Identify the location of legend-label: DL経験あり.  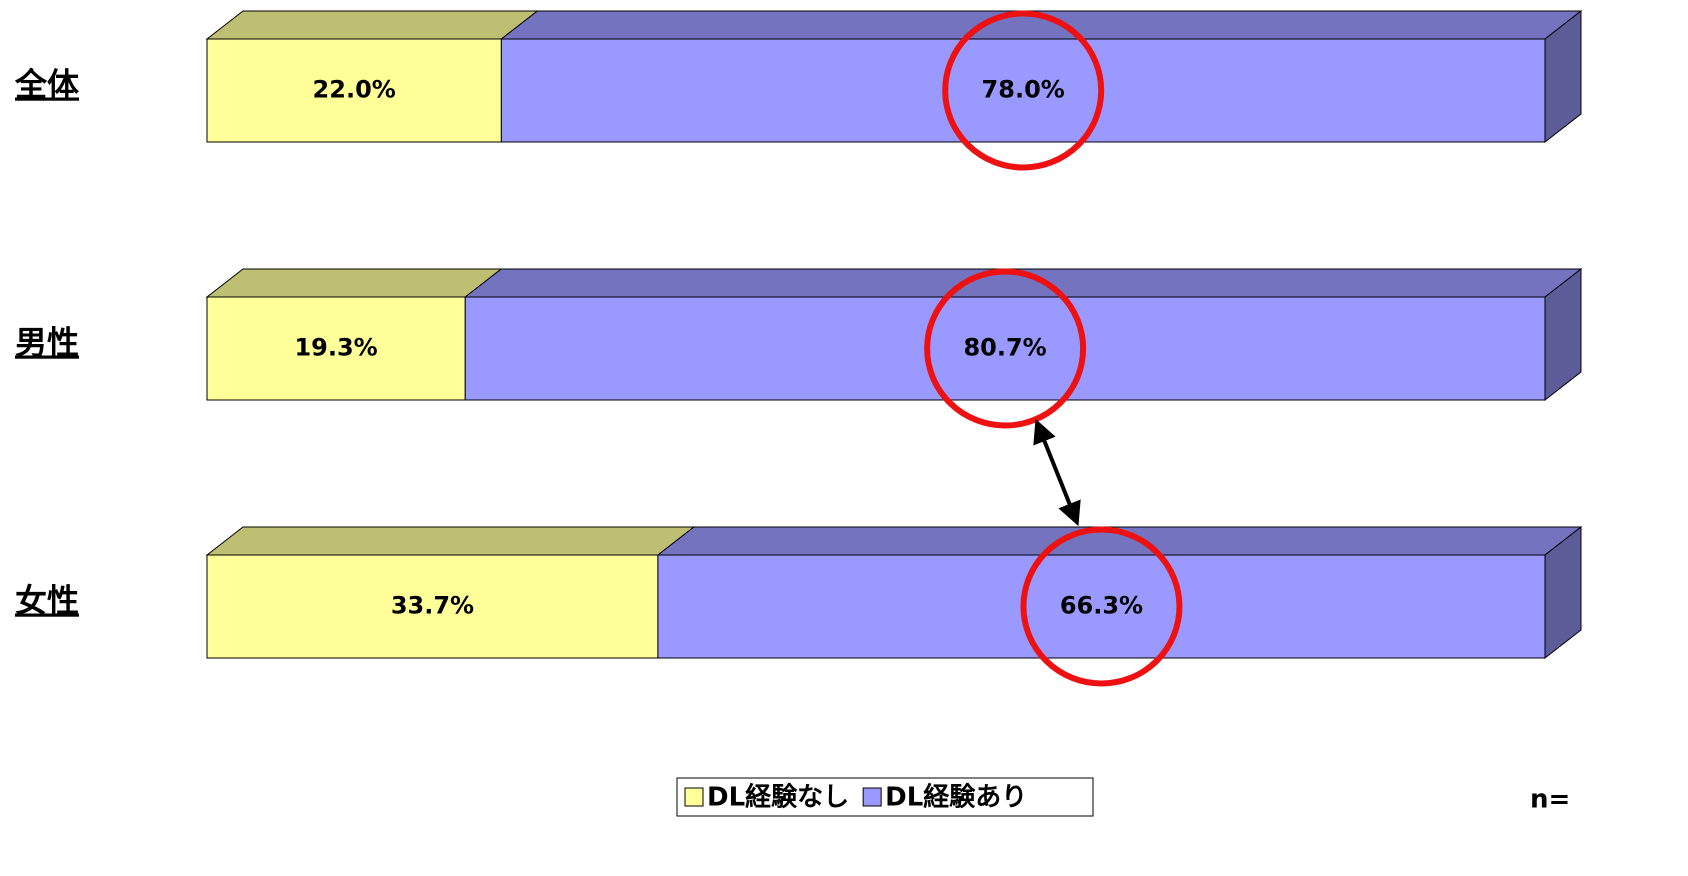
(956, 797).